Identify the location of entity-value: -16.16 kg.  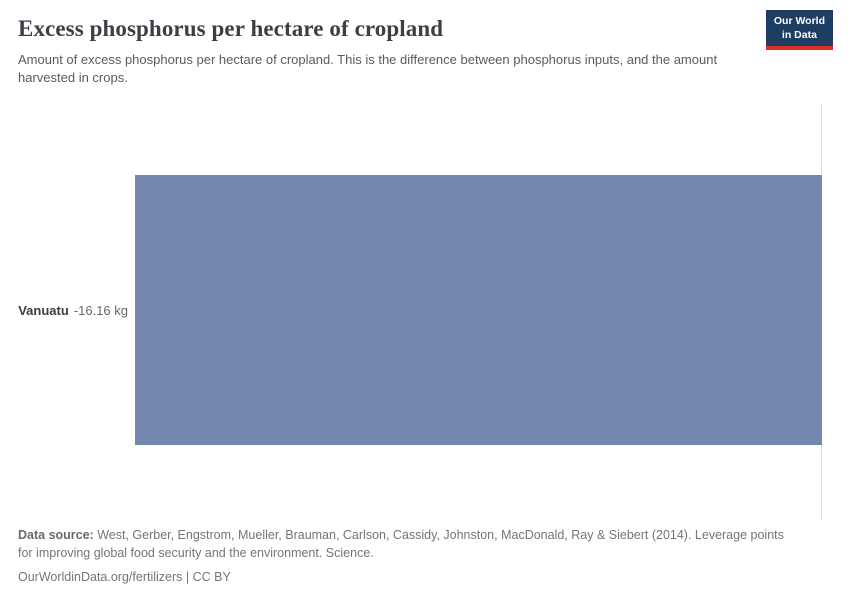
(100, 310).